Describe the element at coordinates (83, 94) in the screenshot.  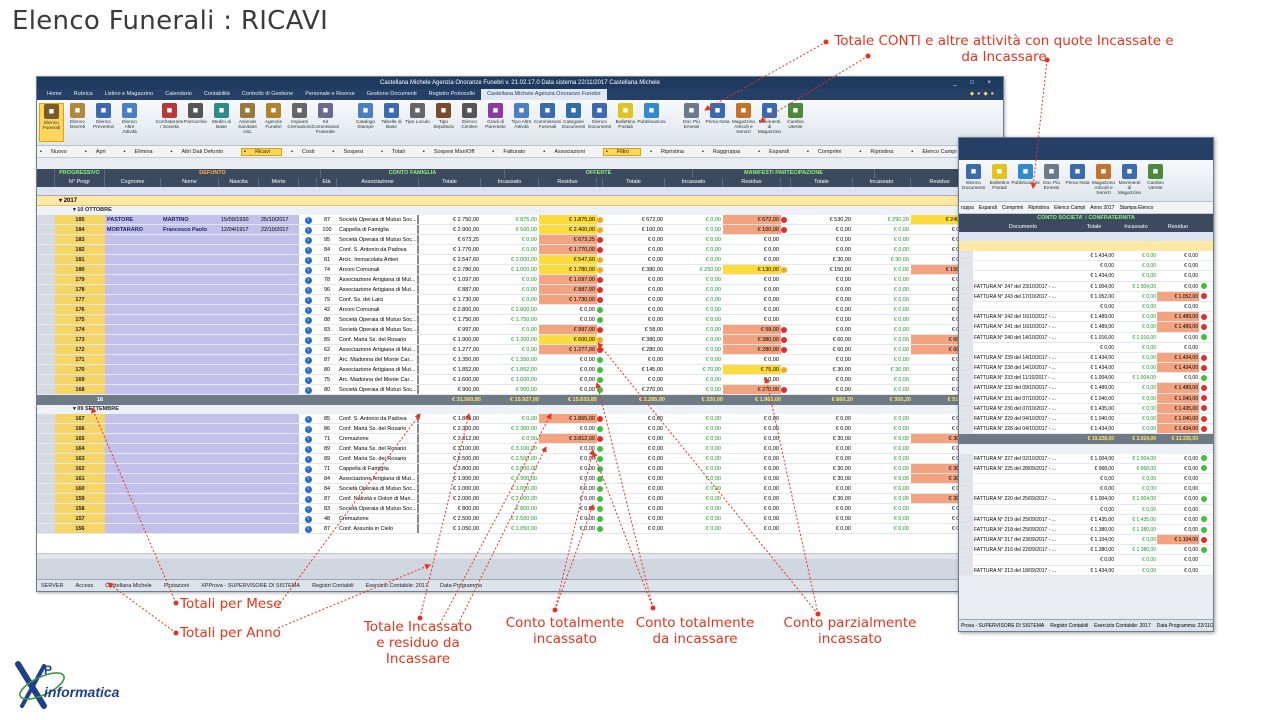
I see `menu-item: Rubrica` at that location.